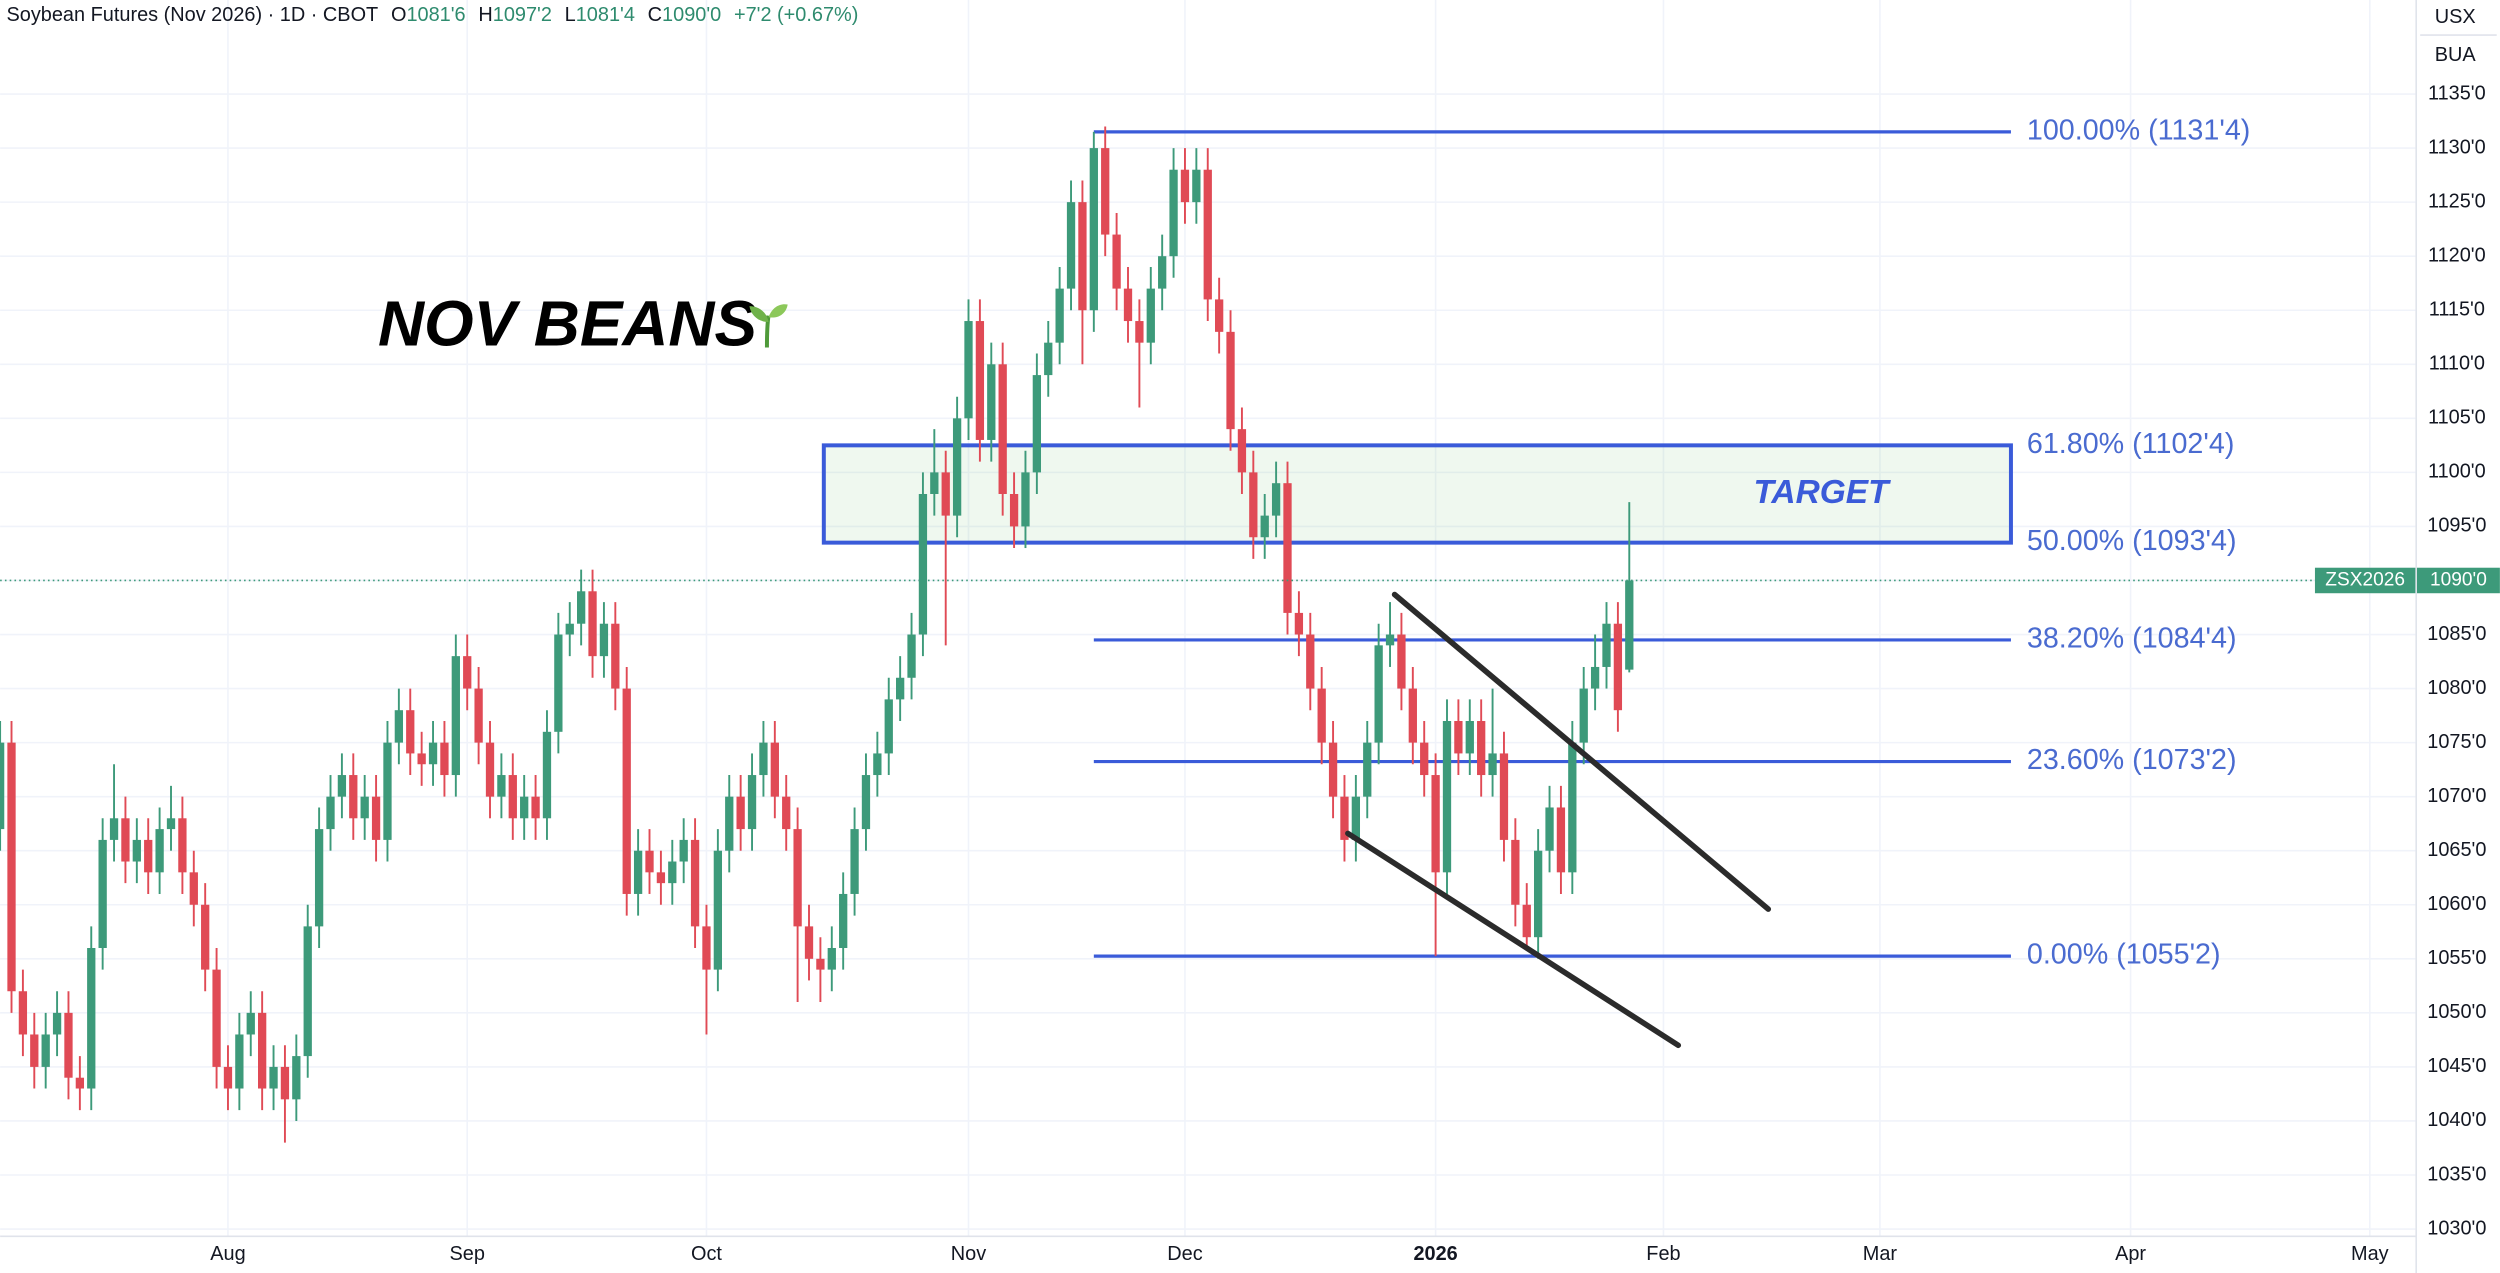  Describe the element at coordinates (968, 1254) in the screenshot. I see `x-tick-label: Nov` at that location.